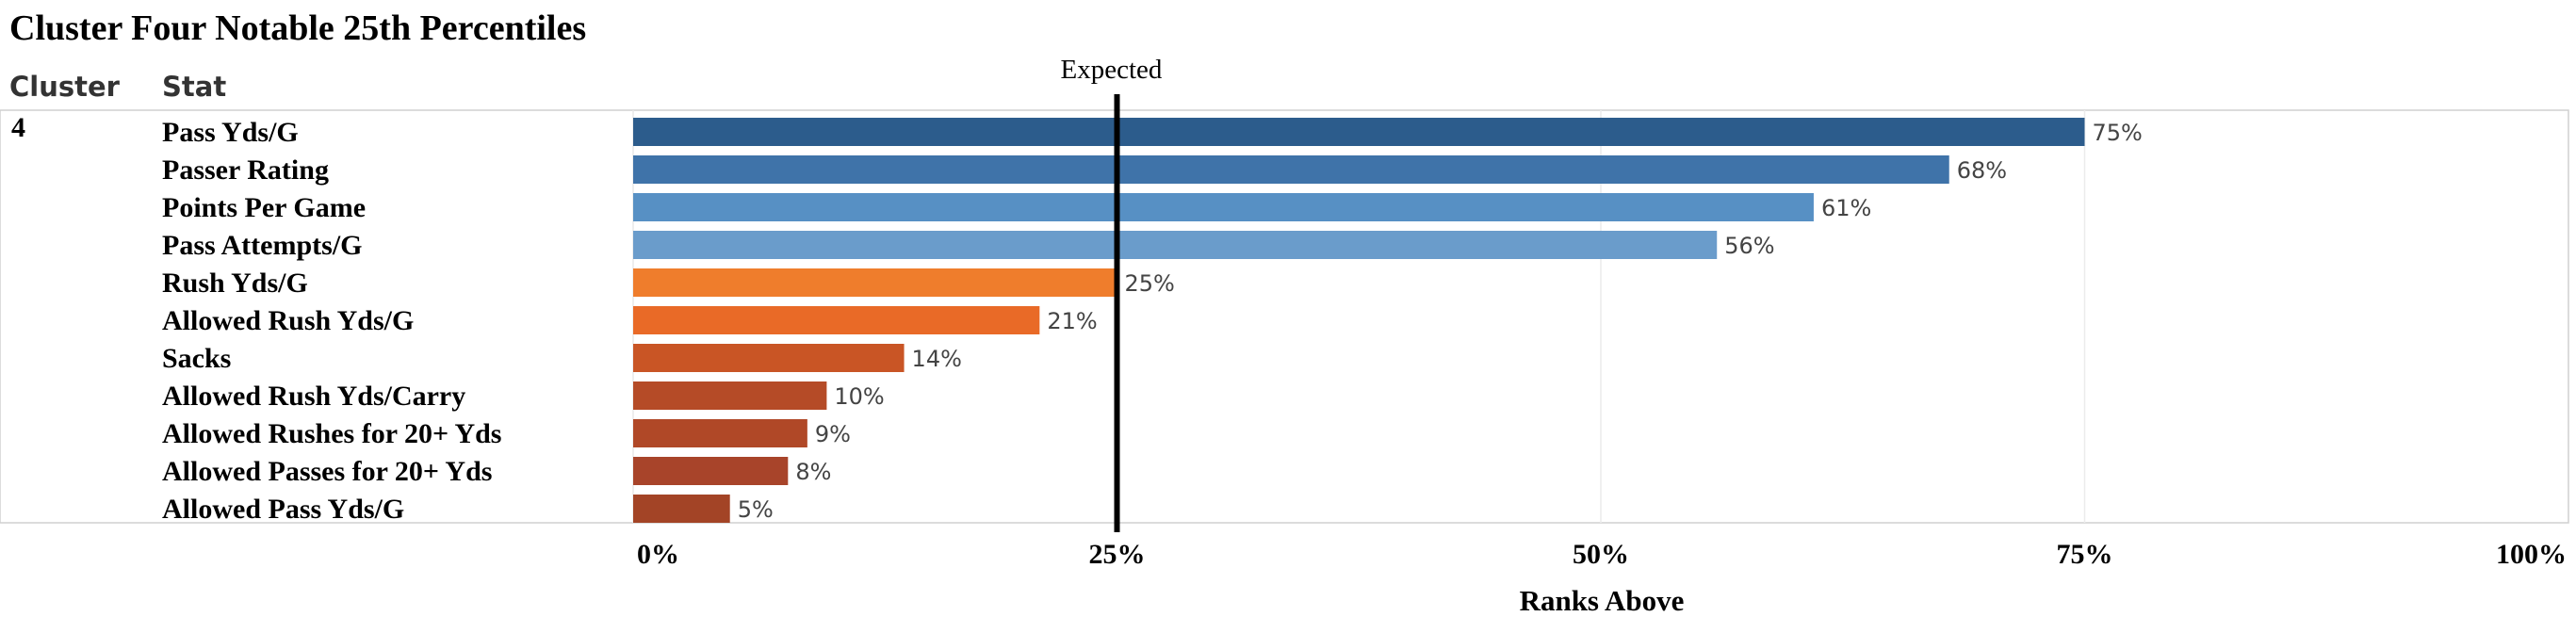  What do you see at coordinates (1112, 70) in the screenshot?
I see `expected-label: Expected` at bounding box center [1112, 70].